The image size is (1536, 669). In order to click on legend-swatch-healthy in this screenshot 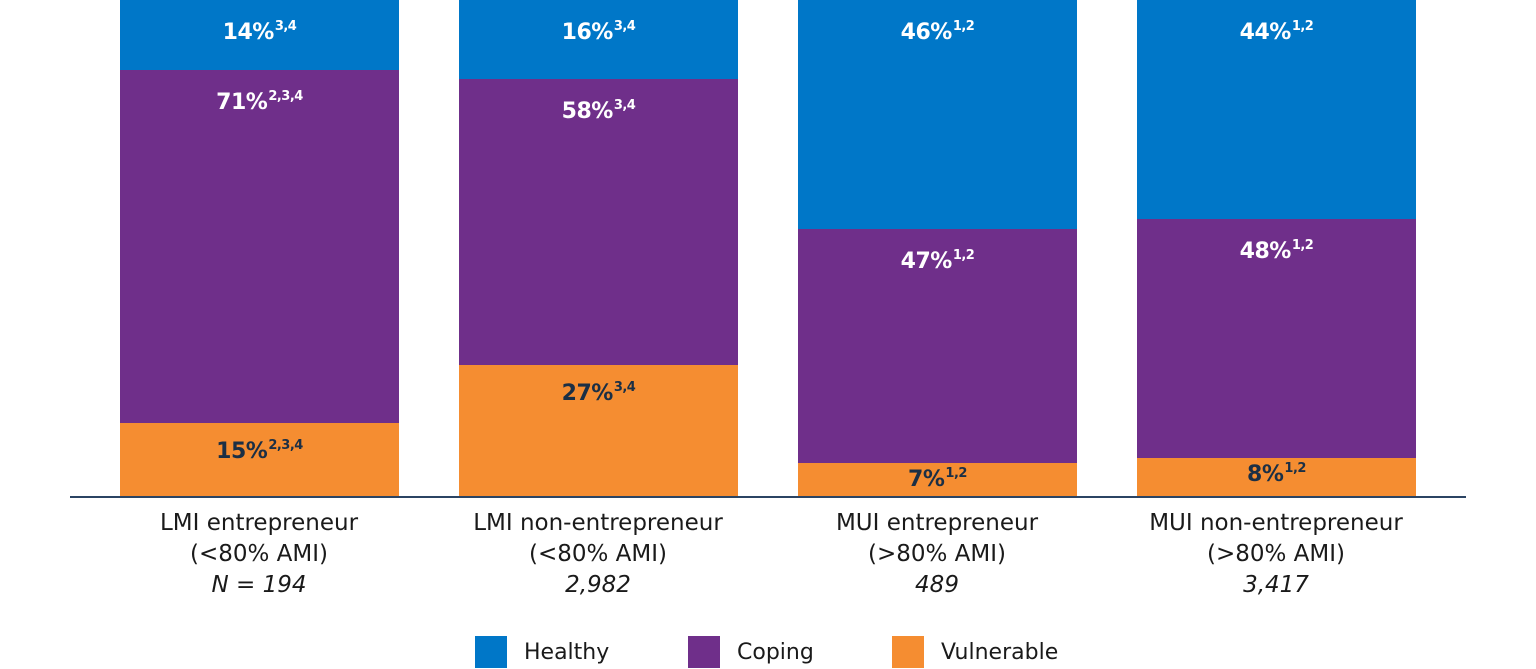, I will do `click(491, 652)`.